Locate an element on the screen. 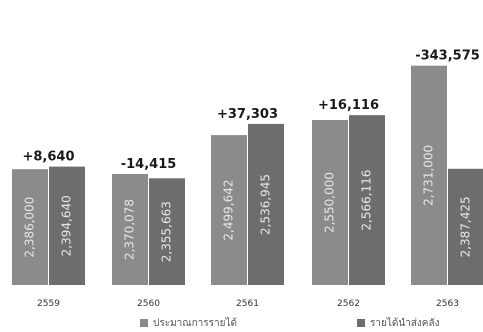 This screenshot has width=483, height=332. bar-value-label: 2,394,640 is located at coordinates (67, 225).